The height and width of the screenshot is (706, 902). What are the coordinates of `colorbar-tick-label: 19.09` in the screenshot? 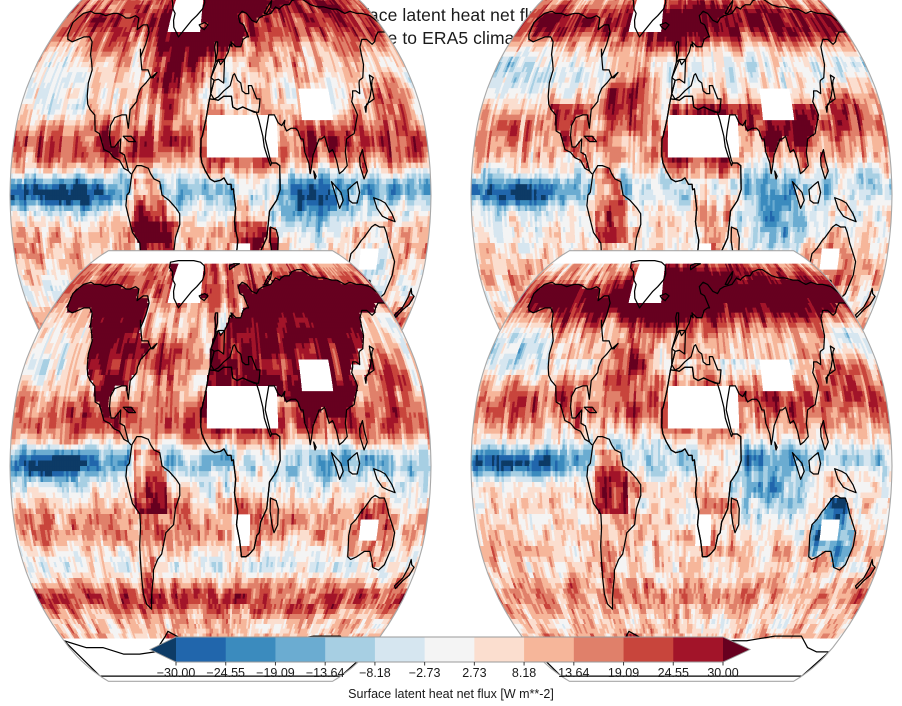 It's located at (623, 673).